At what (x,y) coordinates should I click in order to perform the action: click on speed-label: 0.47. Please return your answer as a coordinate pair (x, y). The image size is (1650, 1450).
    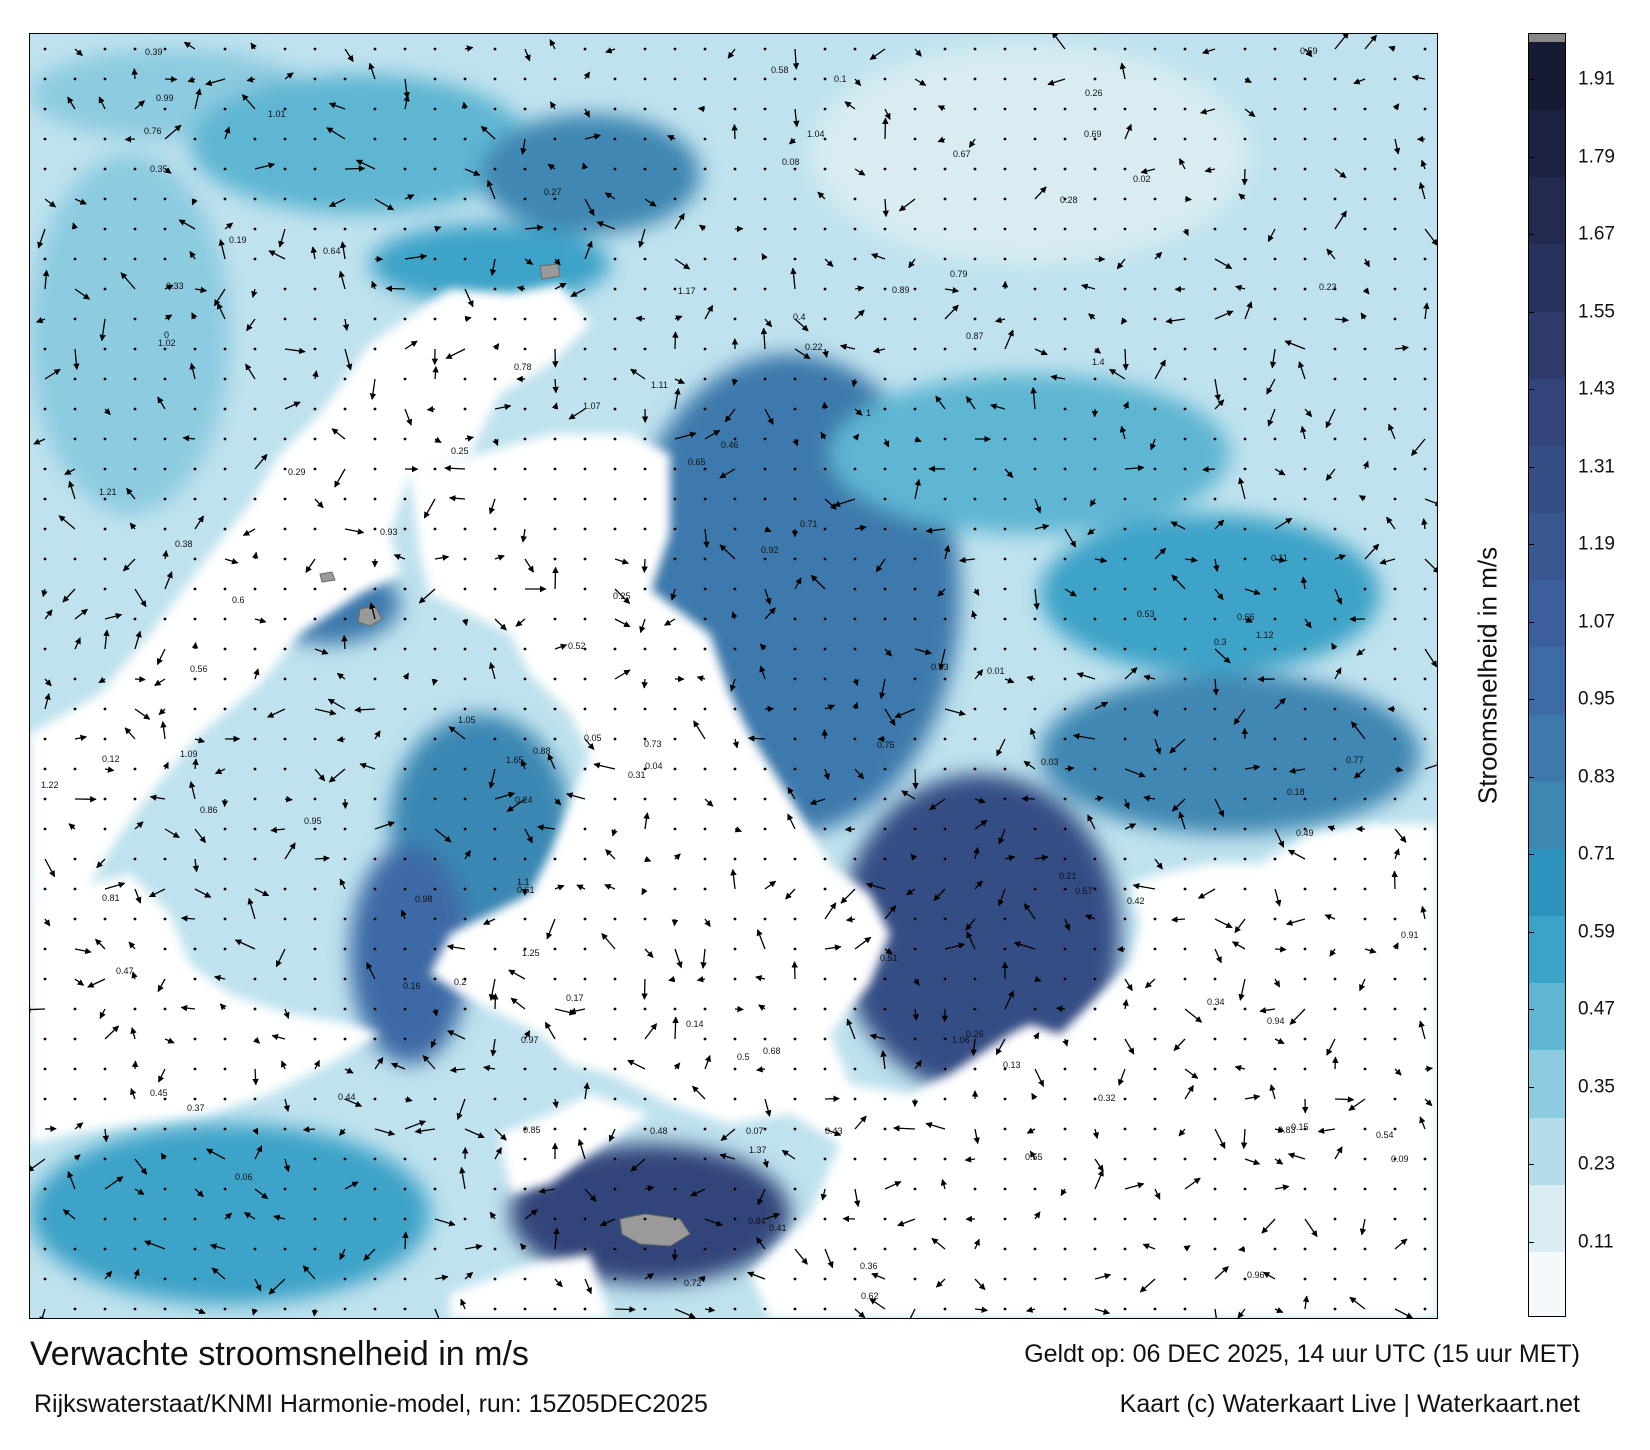
    Looking at the image, I should click on (125, 971).